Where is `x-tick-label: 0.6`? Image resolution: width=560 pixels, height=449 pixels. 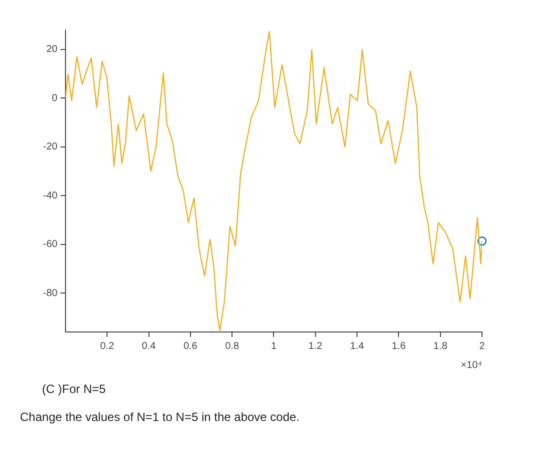 x-tick-label: 0.6 is located at coordinates (190, 346).